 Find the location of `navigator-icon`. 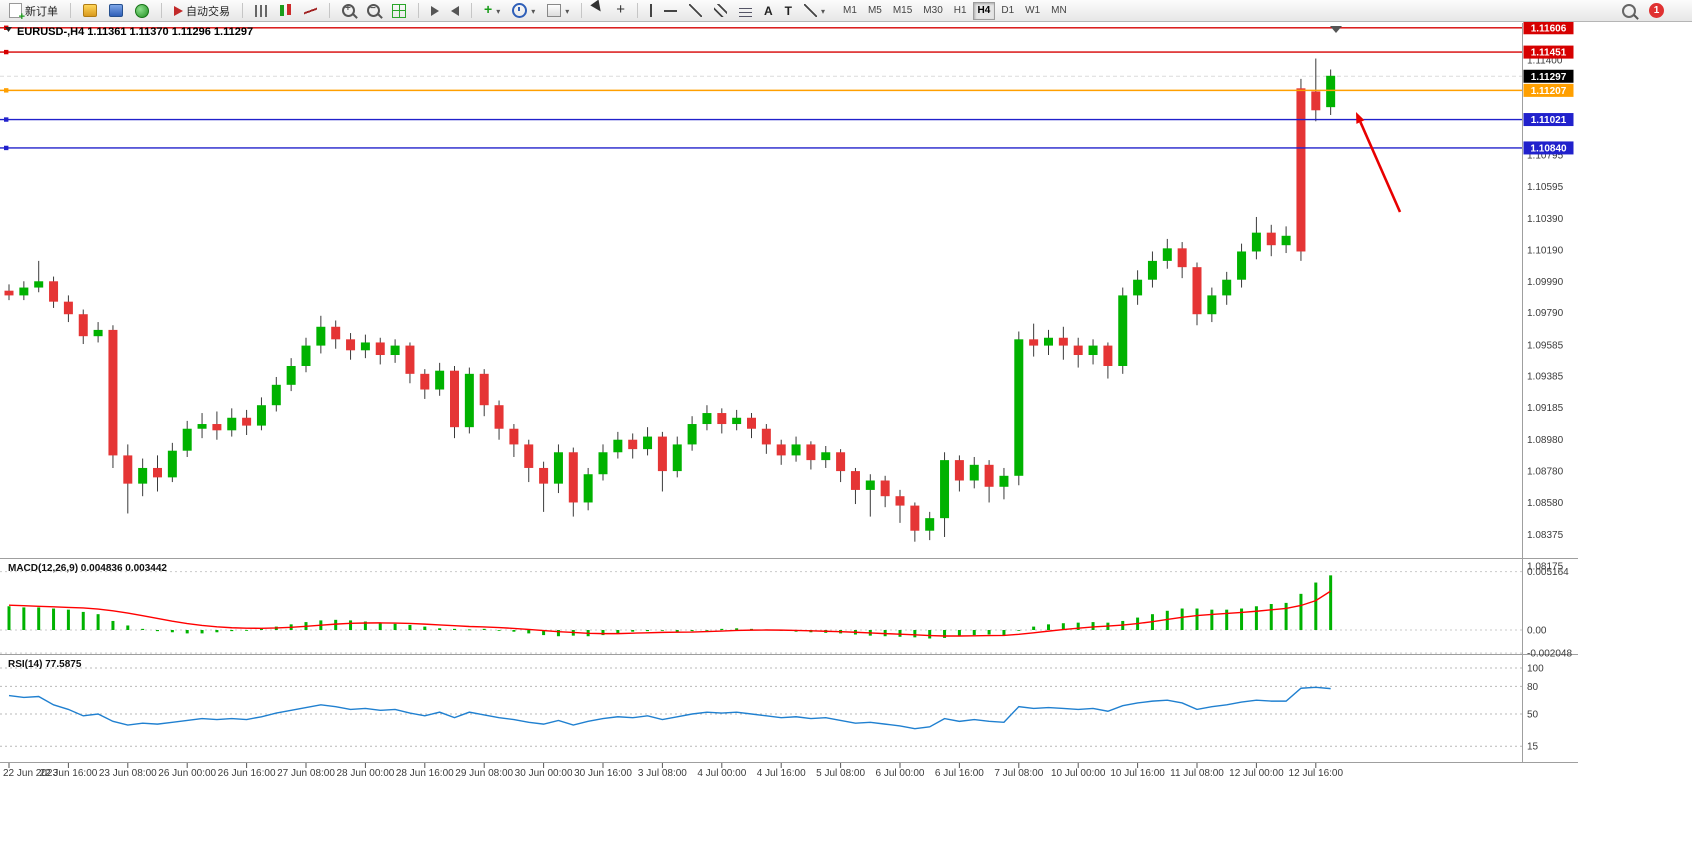

navigator-icon is located at coordinates (142, 10).